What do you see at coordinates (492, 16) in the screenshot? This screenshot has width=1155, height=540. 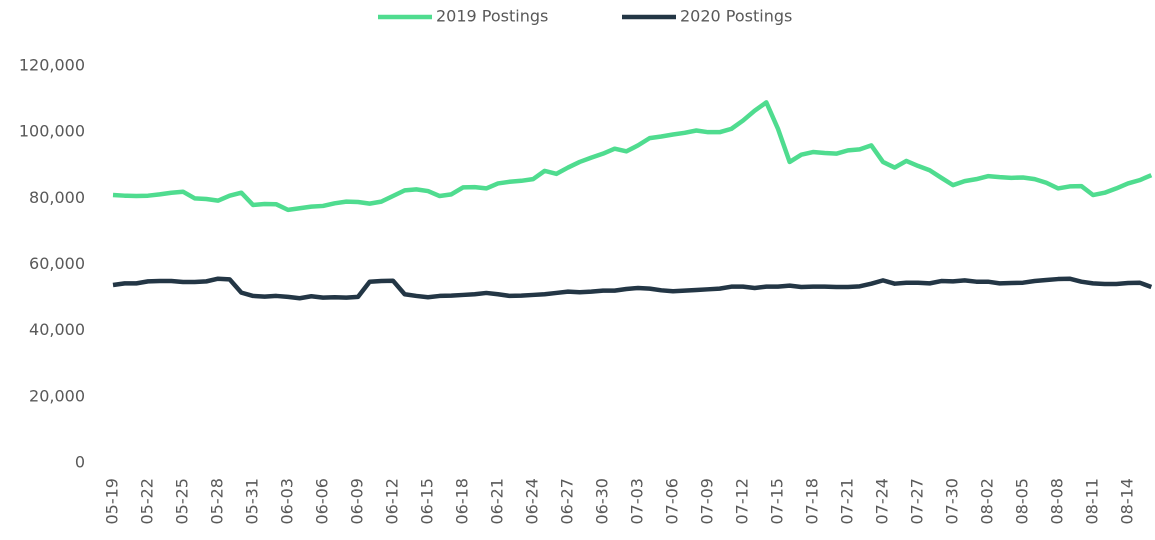 I see `legend-label: 2019 Postings` at bounding box center [492, 16].